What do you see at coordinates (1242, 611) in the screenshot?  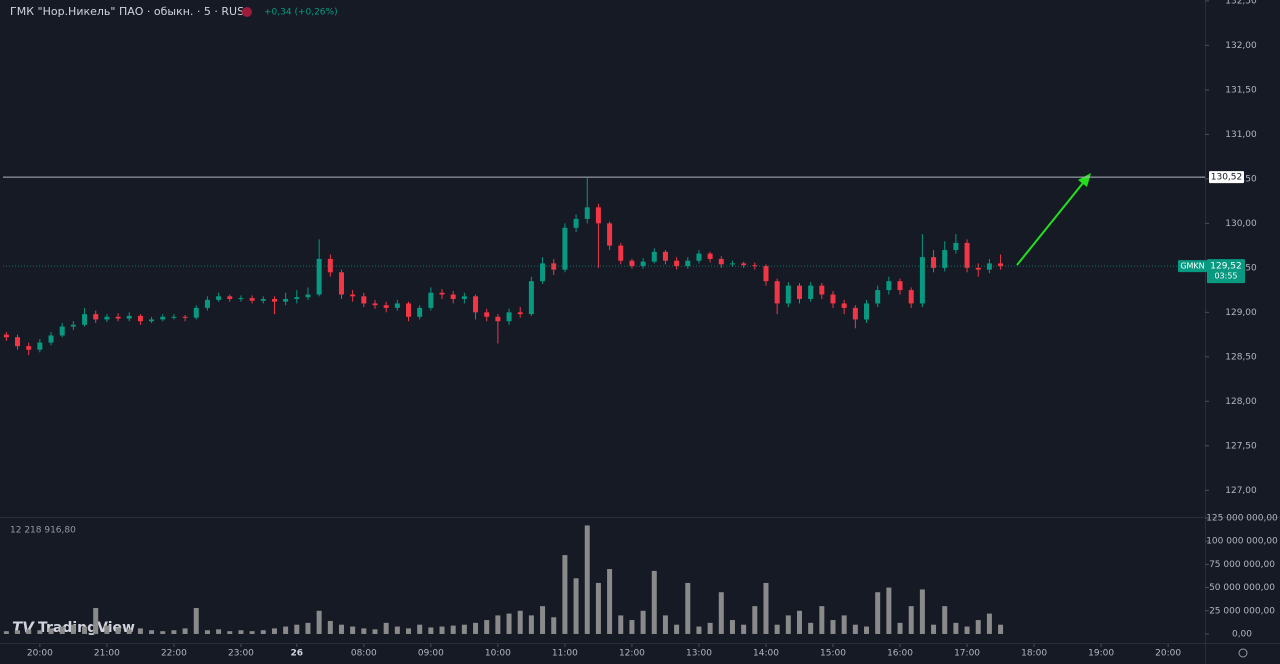 I see `volume-y-tick-label: 25 000 000,00` at bounding box center [1242, 611].